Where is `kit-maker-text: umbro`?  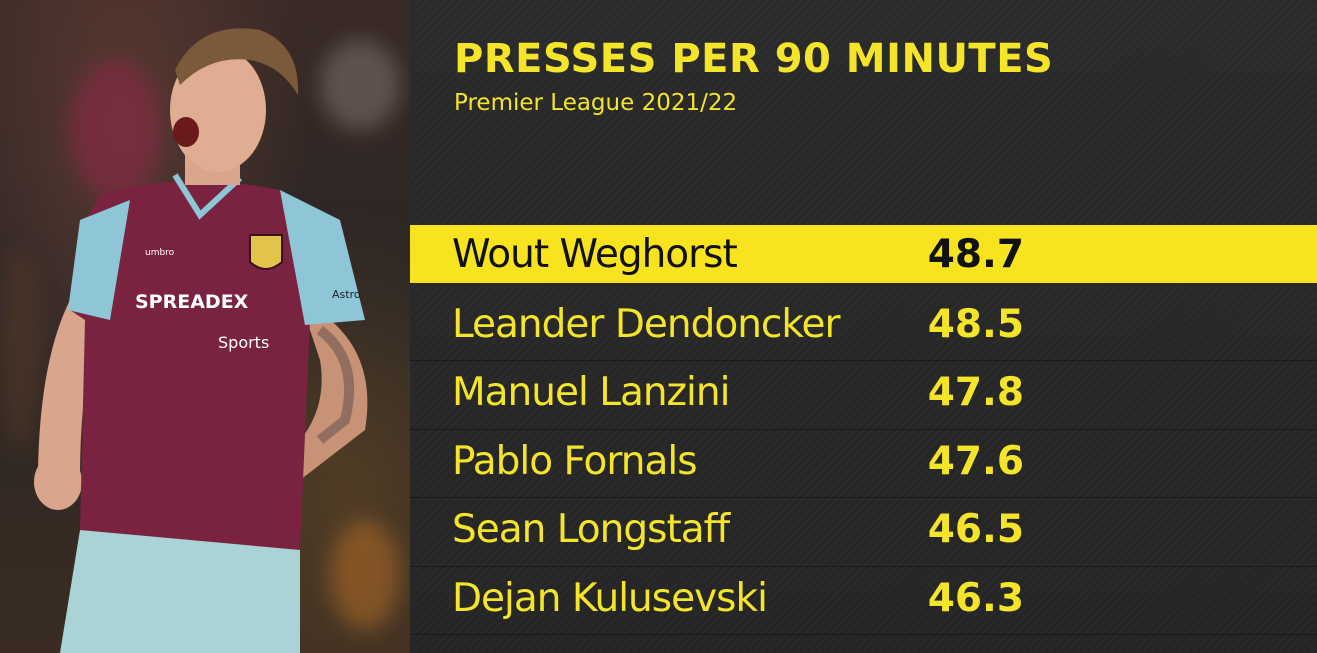
kit-maker-text: umbro is located at coordinates (160, 253).